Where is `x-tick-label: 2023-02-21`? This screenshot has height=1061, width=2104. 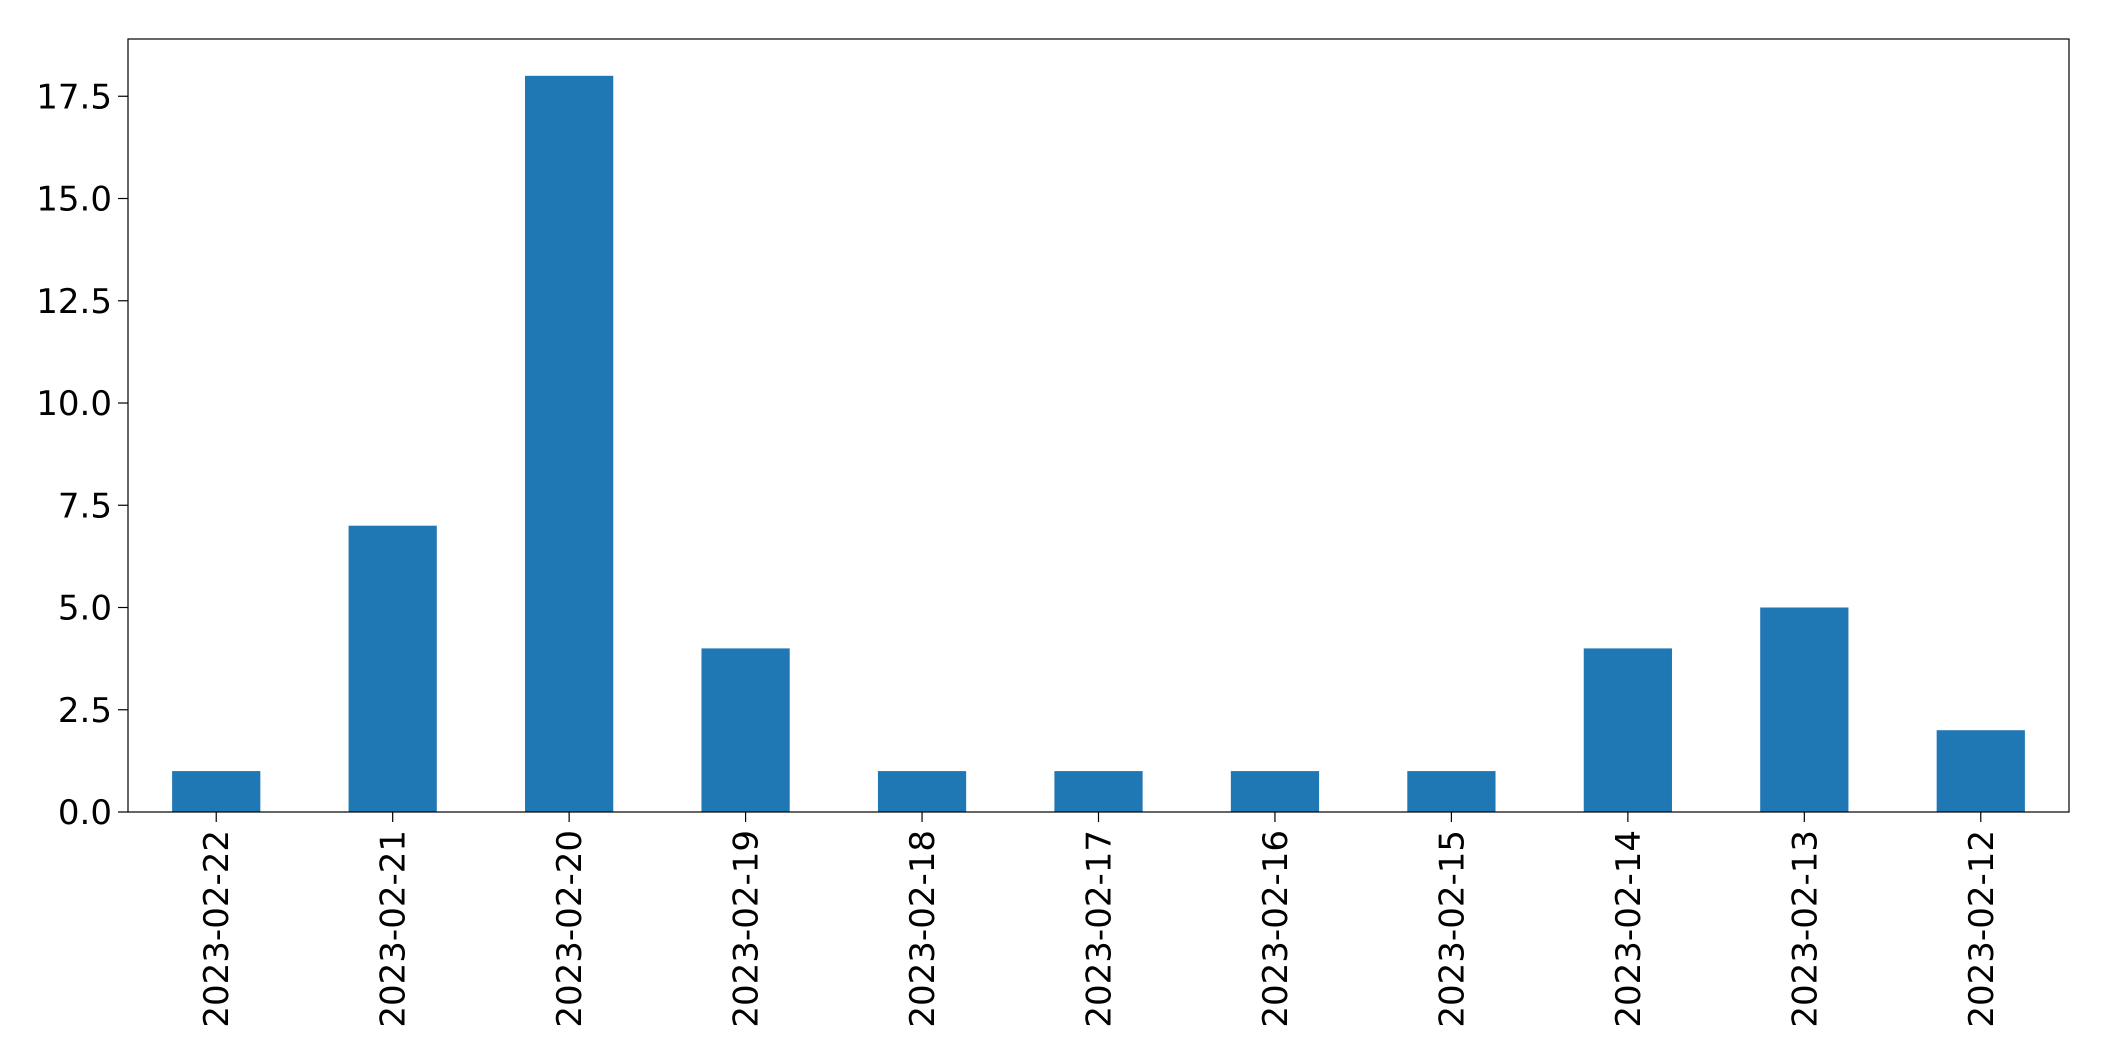 x-tick-label: 2023-02-21 is located at coordinates (394, 929).